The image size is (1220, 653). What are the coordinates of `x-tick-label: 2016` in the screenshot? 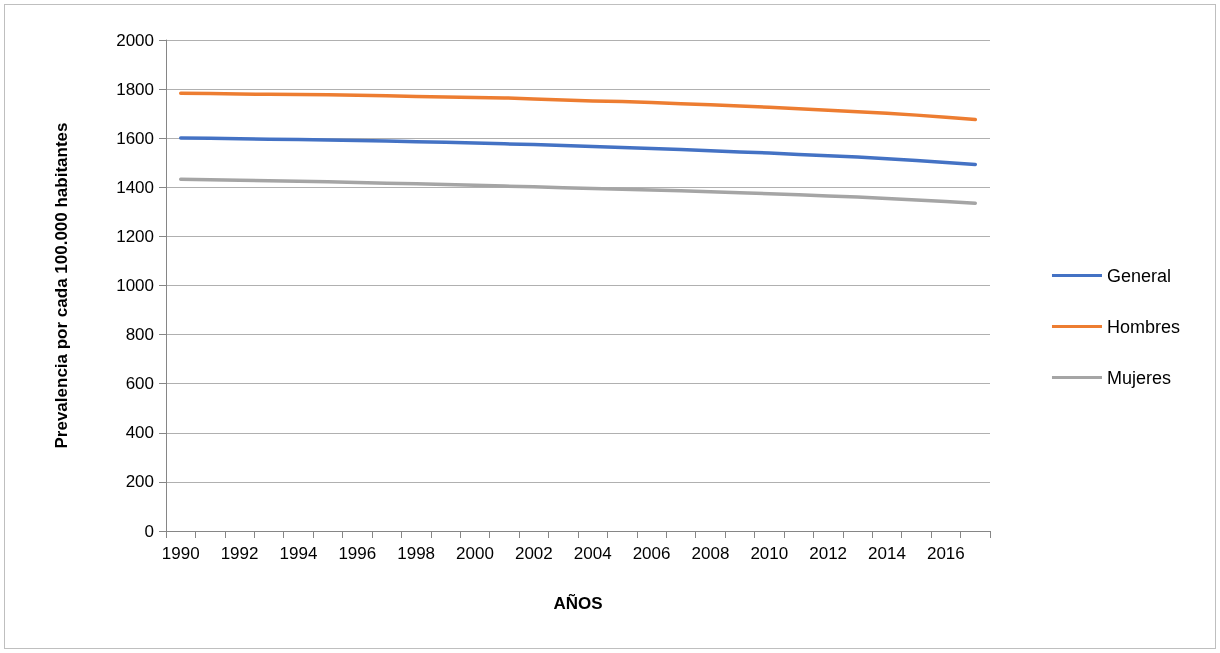 It's located at (945, 553).